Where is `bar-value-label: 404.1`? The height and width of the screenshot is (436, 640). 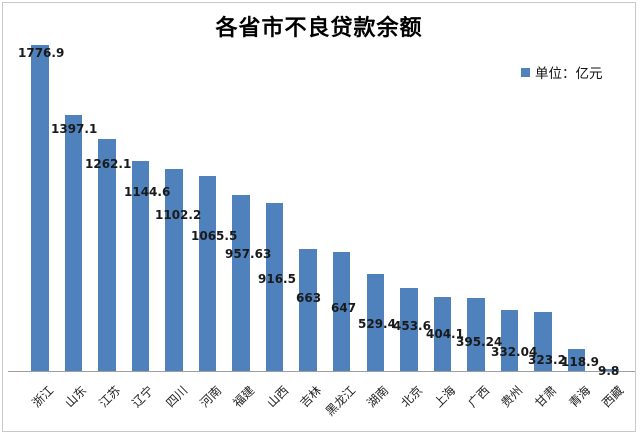 bar-value-label: 404.1 is located at coordinates (445, 334).